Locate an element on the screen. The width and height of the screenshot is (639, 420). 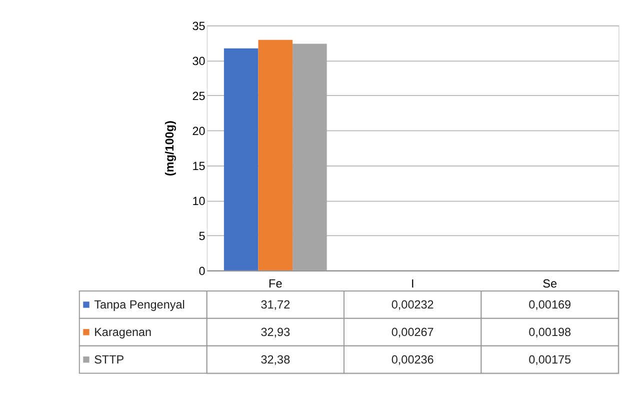
y-tick-label: 10 is located at coordinates (199, 201).